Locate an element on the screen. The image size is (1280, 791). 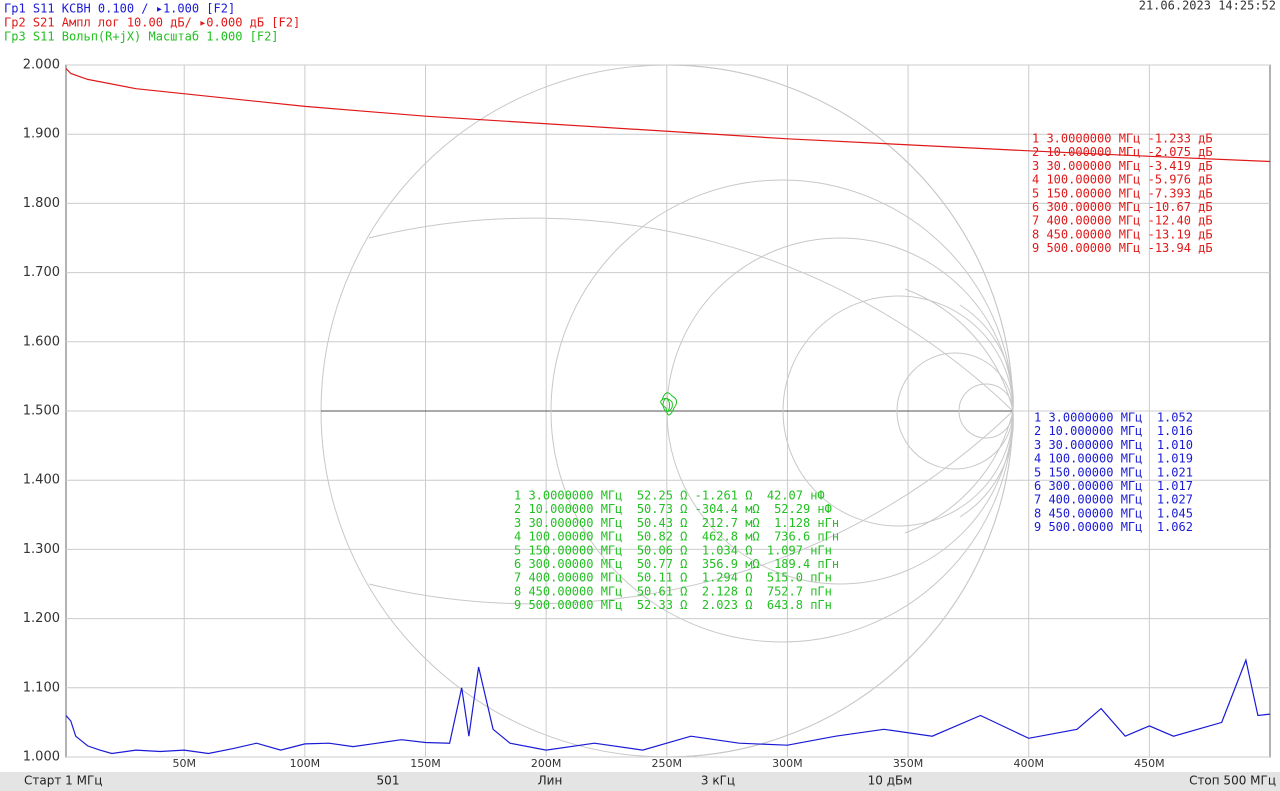
timestamp: 21.06.2023 14:25:52 is located at coordinates (1207, 6).